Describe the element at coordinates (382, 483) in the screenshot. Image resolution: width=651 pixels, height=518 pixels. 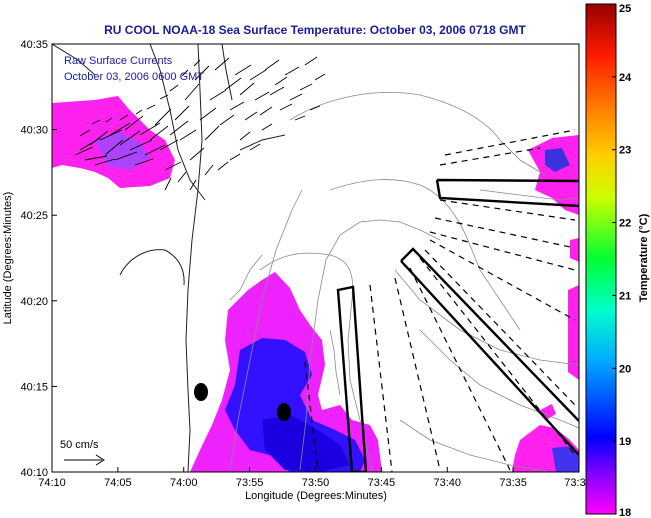
I see `x-tick-label: 73:45` at that location.